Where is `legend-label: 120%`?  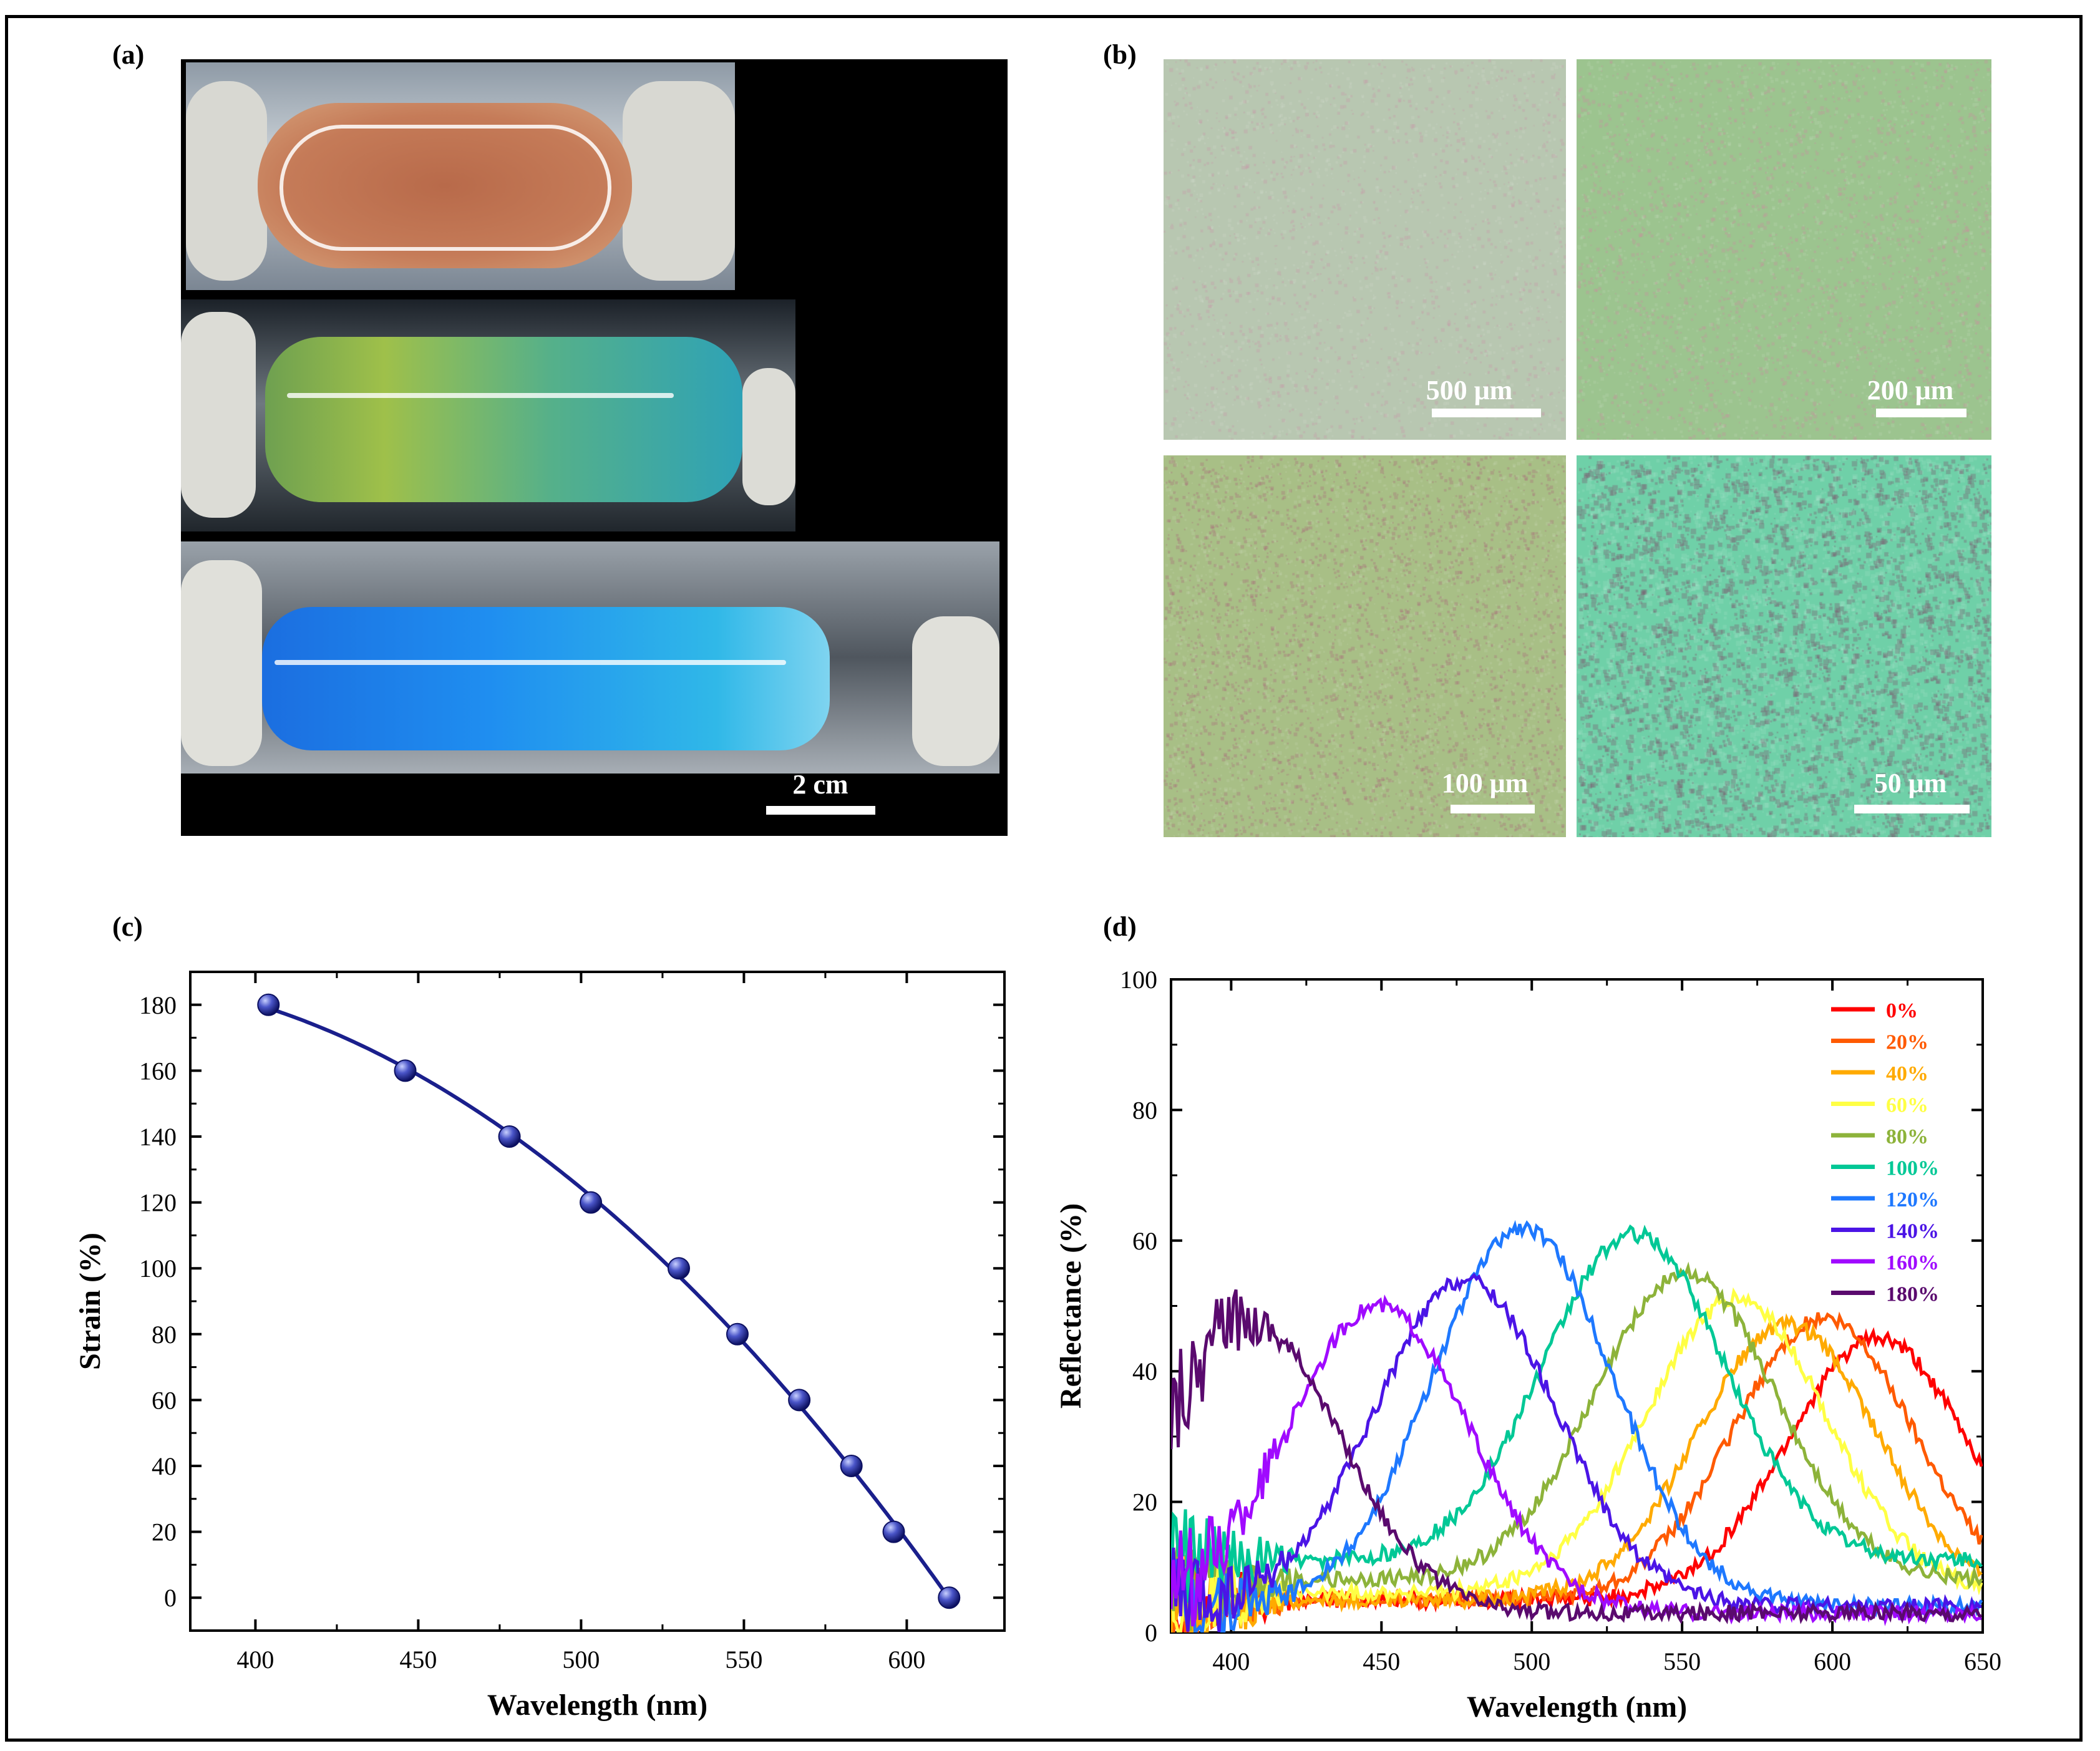
legend-label: 120% is located at coordinates (1912, 1199).